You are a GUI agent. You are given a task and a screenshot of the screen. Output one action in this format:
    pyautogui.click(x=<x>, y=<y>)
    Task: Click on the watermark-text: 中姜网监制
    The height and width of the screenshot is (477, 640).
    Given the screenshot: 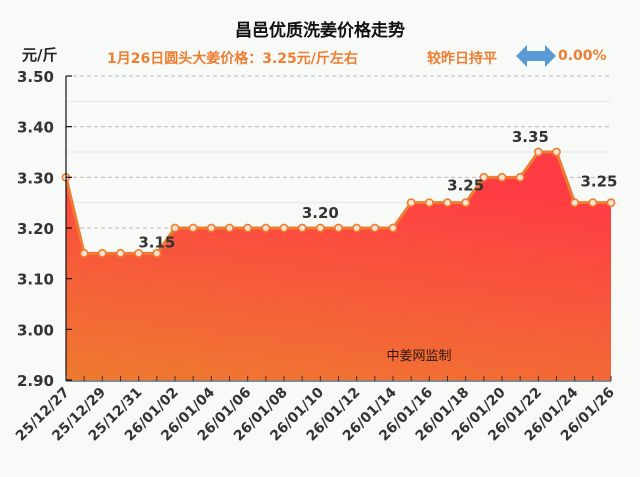 What is the action you would take?
    pyautogui.click(x=418, y=356)
    